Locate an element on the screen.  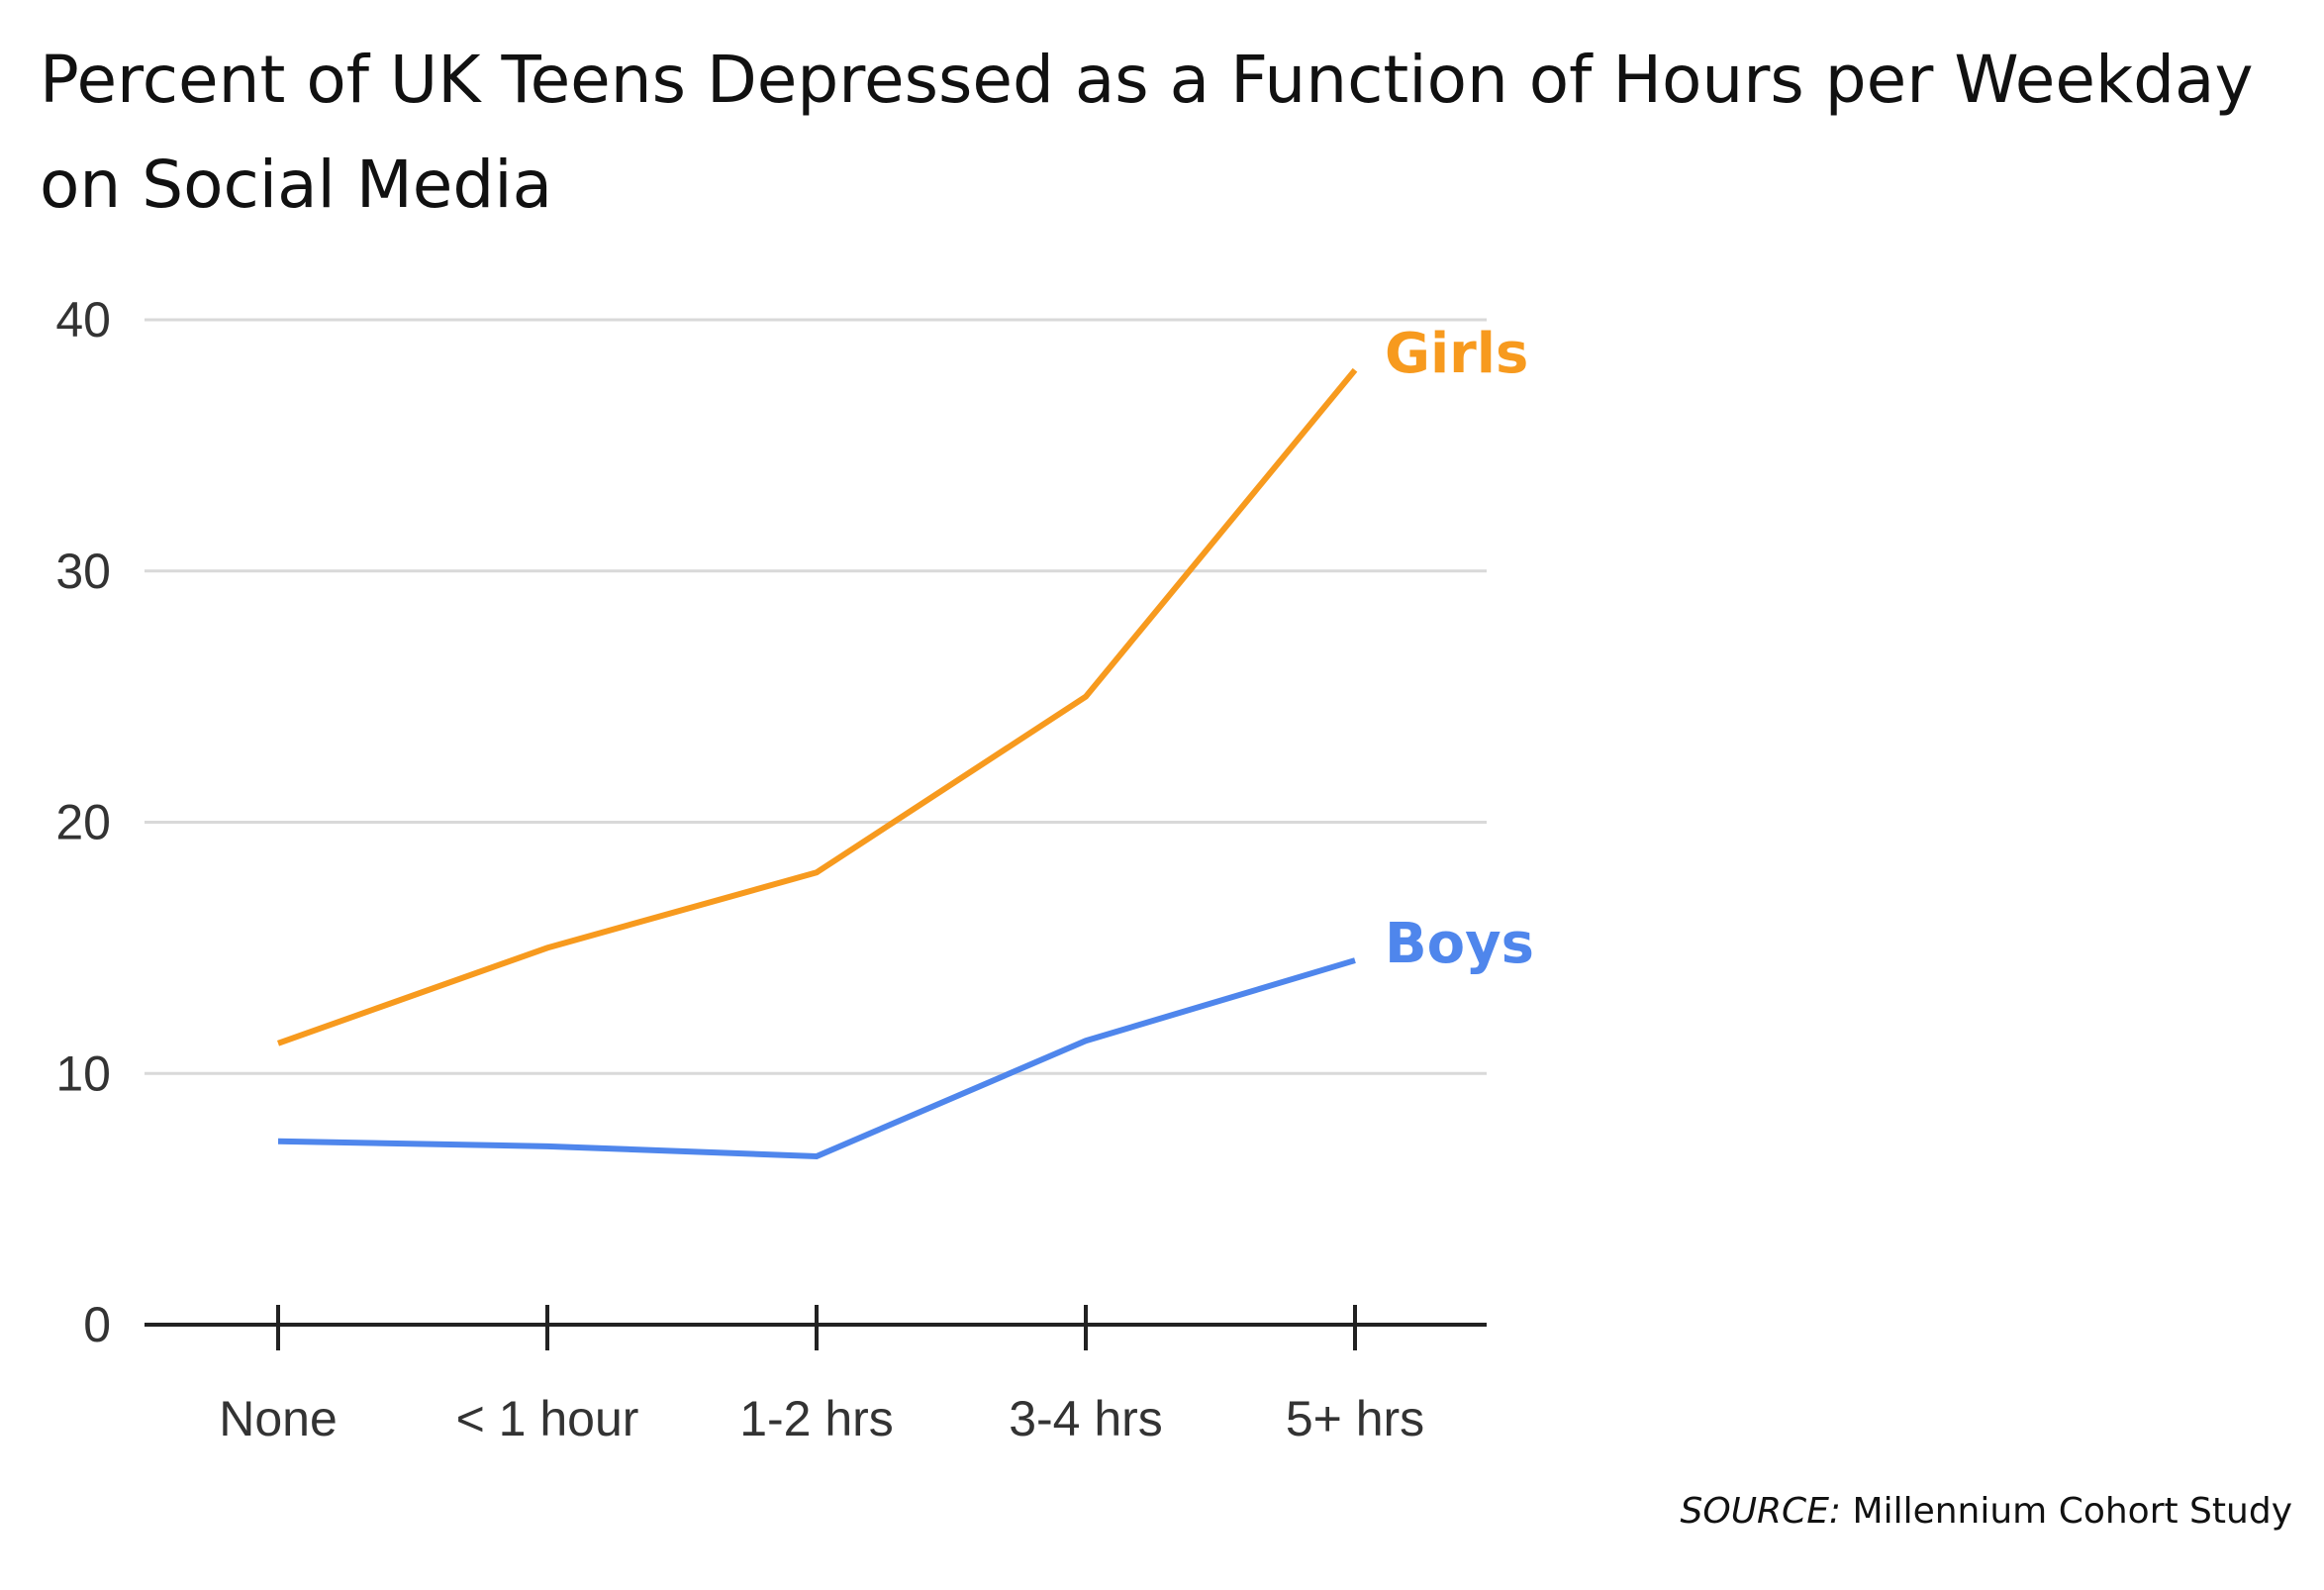
x-tick-label: 5+ hrs is located at coordinates (1355, 1418).